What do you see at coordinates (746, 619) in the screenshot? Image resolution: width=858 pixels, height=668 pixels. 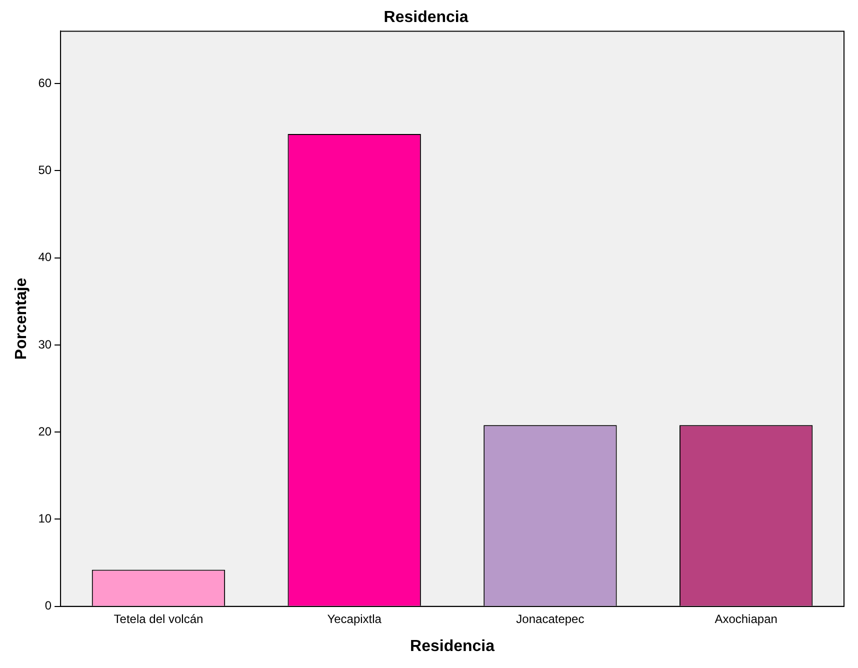 I see `x-tick-label: Axochiapan` at bounding box center [746, 619].